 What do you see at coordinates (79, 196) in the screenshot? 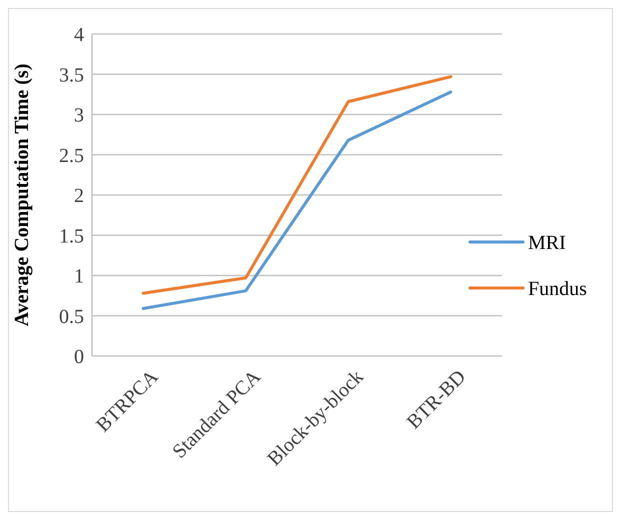
I see `y-tick-label: 2` at bounding box center [79, 196].